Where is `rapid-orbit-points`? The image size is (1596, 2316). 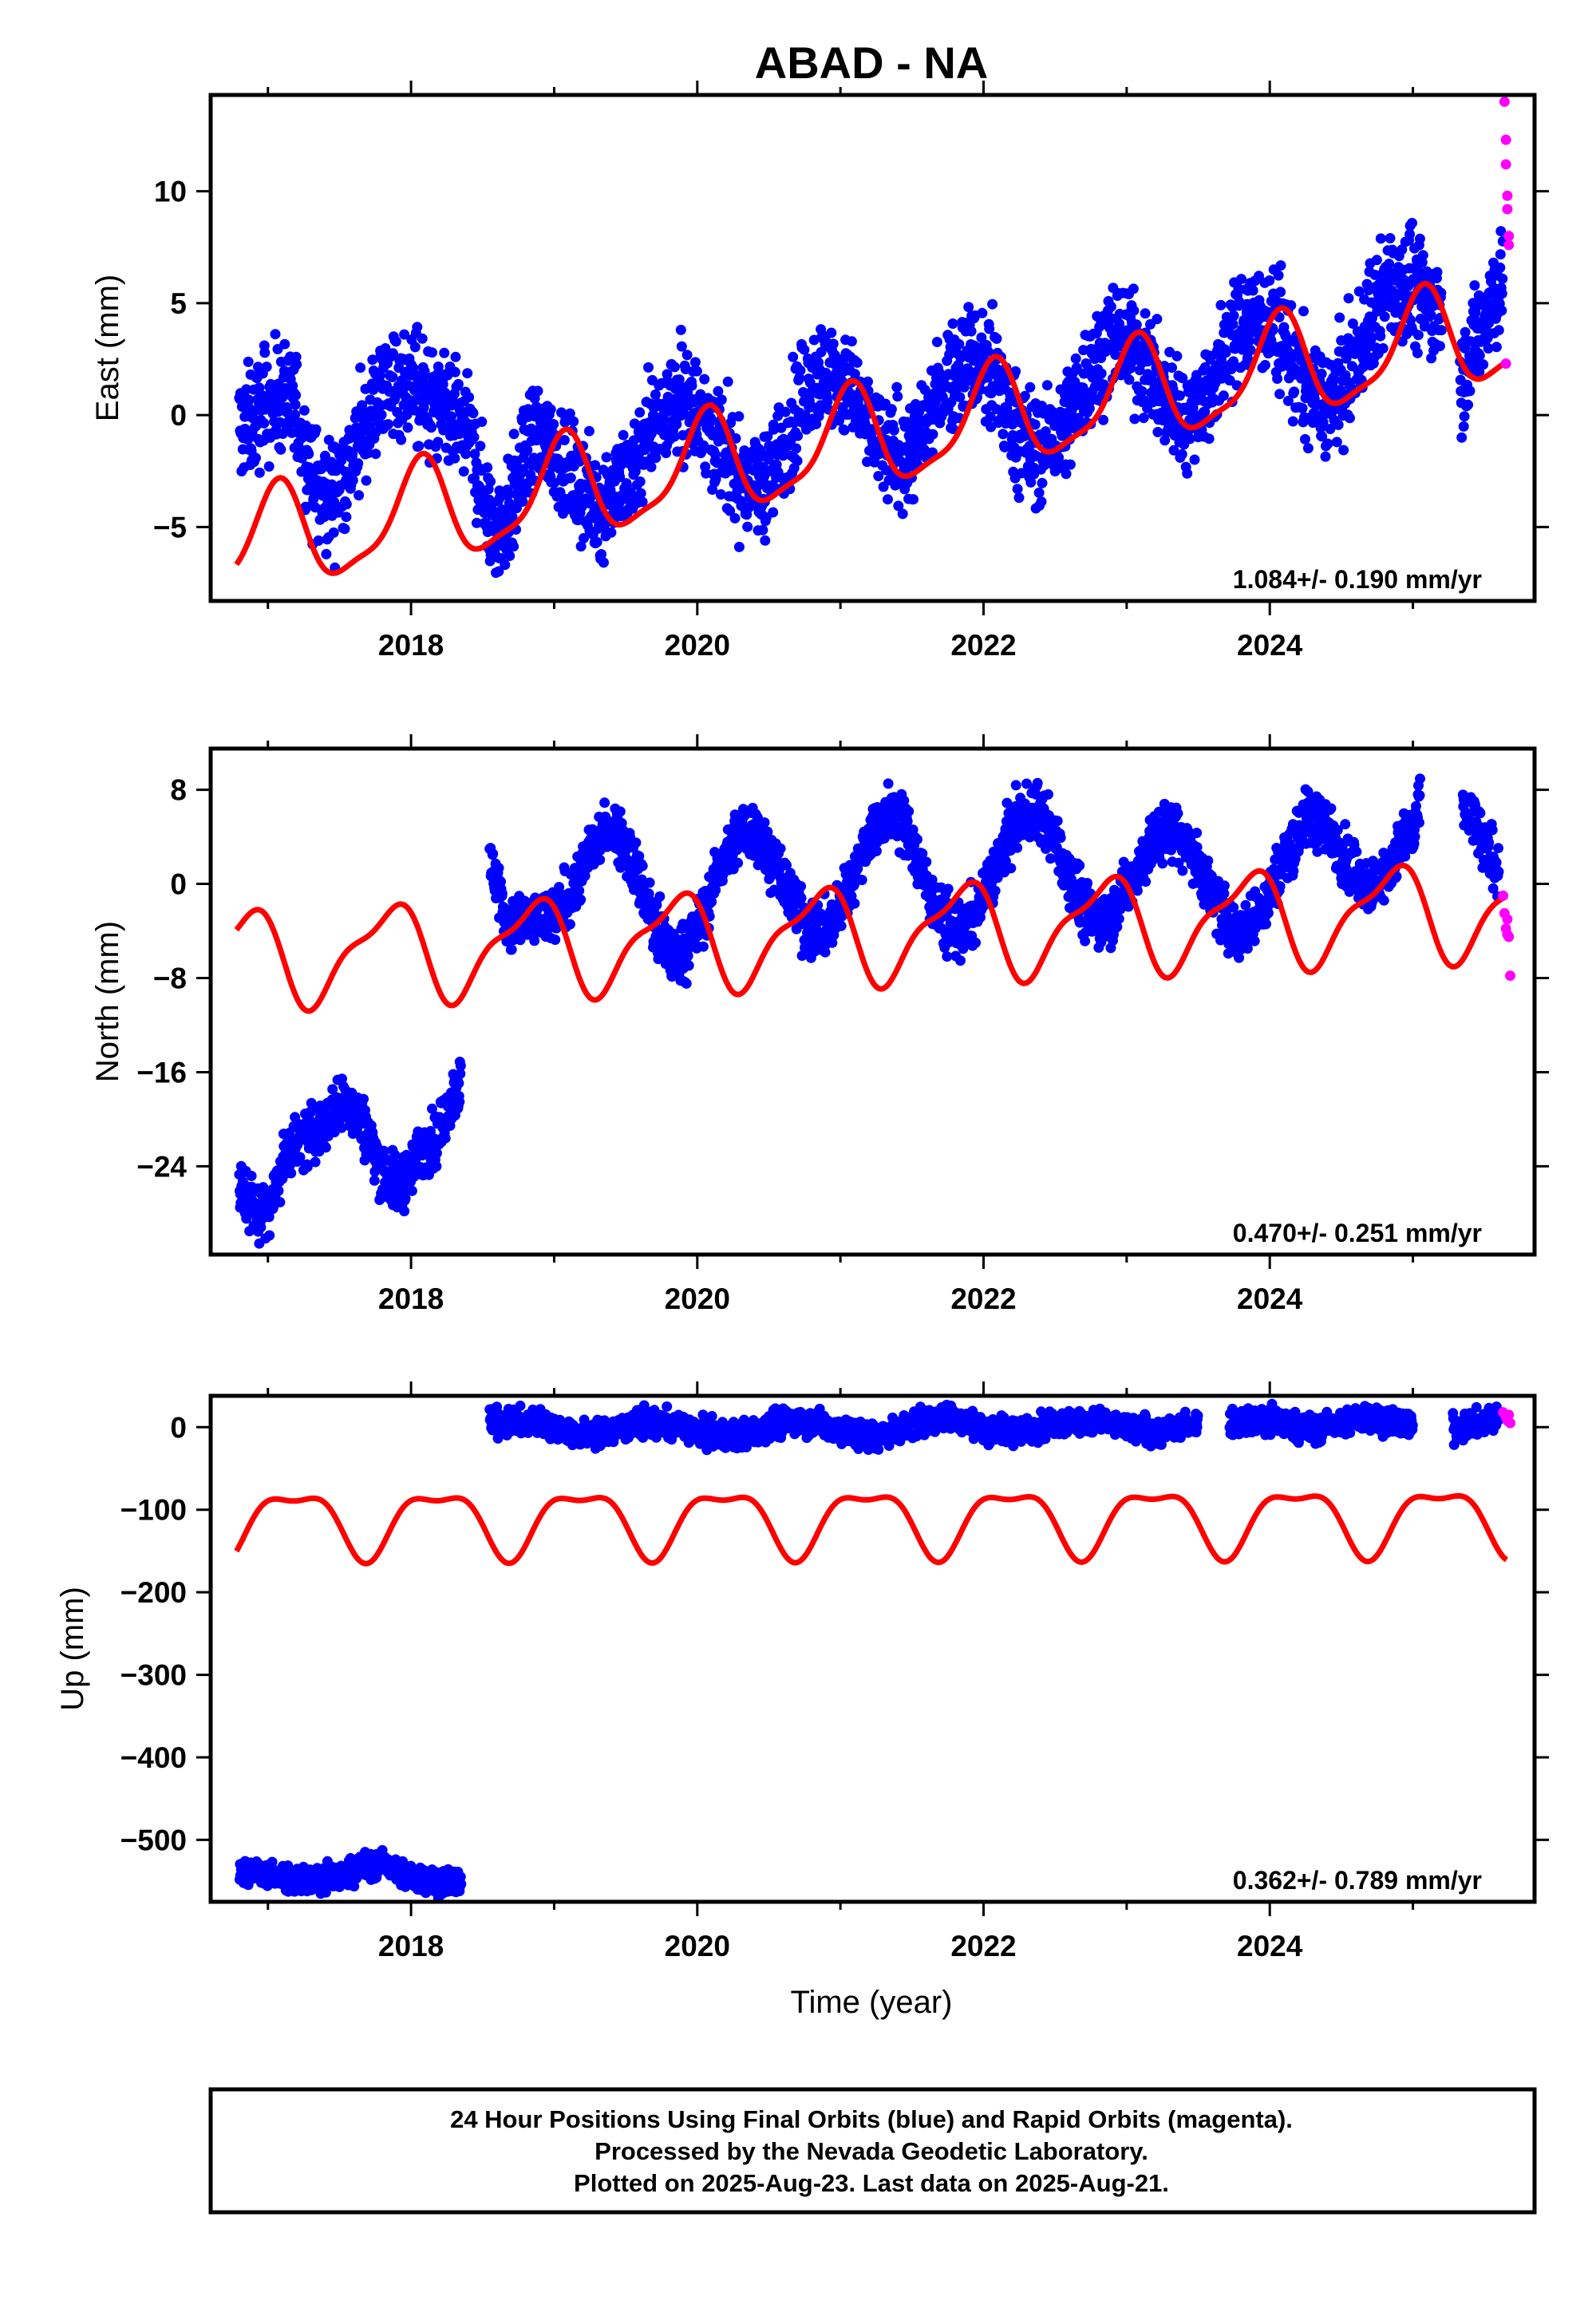
rapid-orbit-points is located at coordinates (1507, 233).